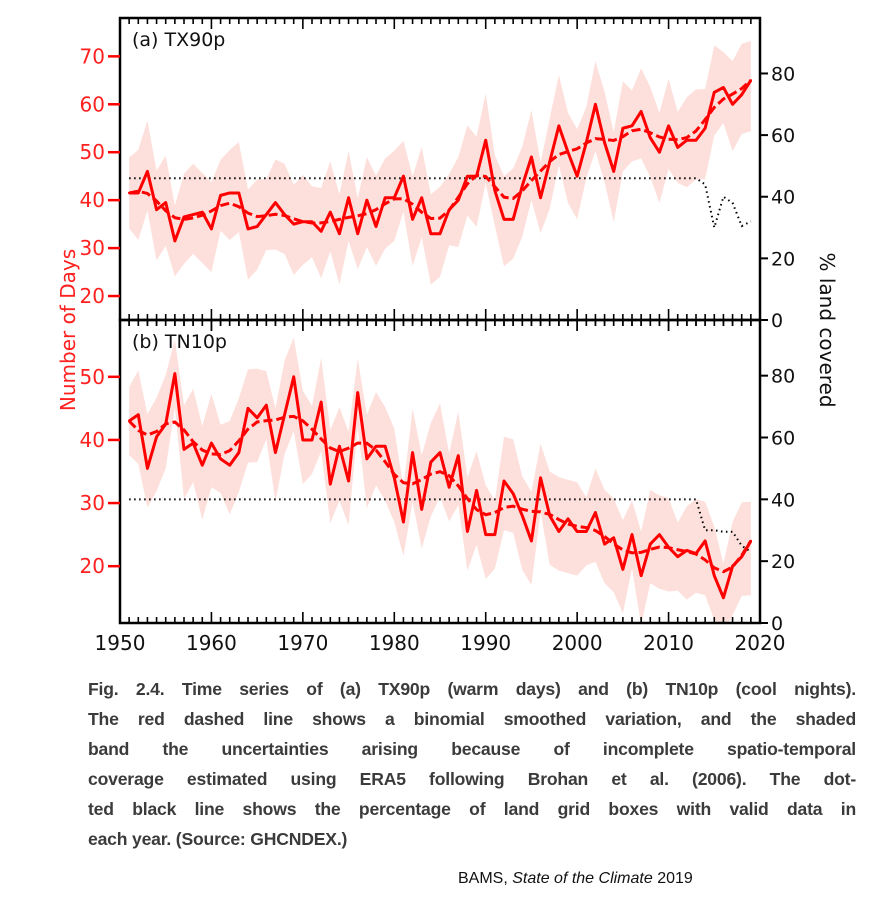  Describe the element at coordinates (672, 878) in the screenshot. I see `attribution-year: 2019` at that location.